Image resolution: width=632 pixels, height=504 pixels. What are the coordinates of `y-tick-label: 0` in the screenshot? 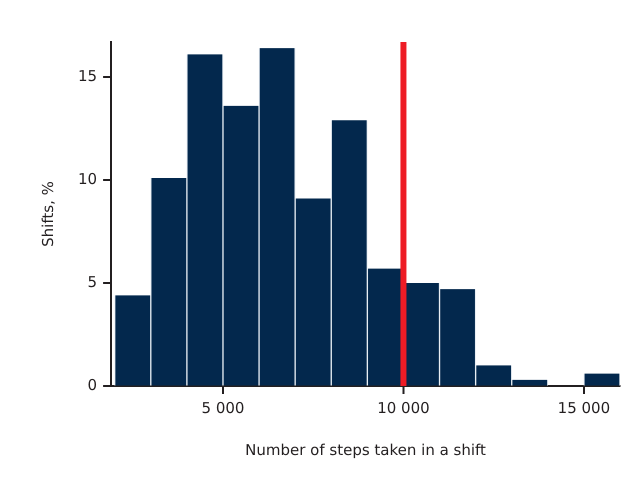 It's located at (93, 385).